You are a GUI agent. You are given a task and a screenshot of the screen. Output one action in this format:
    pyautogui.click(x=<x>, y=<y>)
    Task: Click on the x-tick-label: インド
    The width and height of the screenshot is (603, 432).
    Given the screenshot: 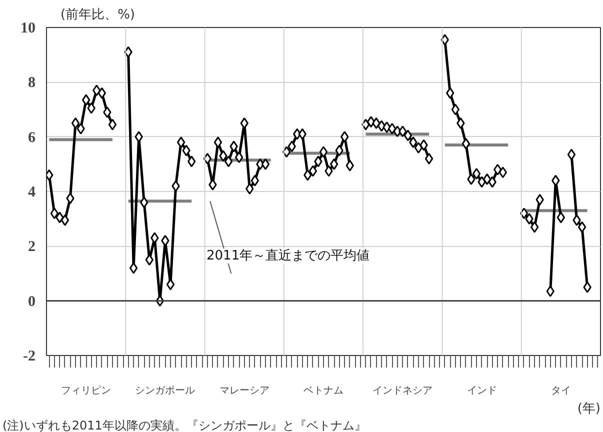 What is the action you would take?
    pyautogui.click(x=481, y=391)
    